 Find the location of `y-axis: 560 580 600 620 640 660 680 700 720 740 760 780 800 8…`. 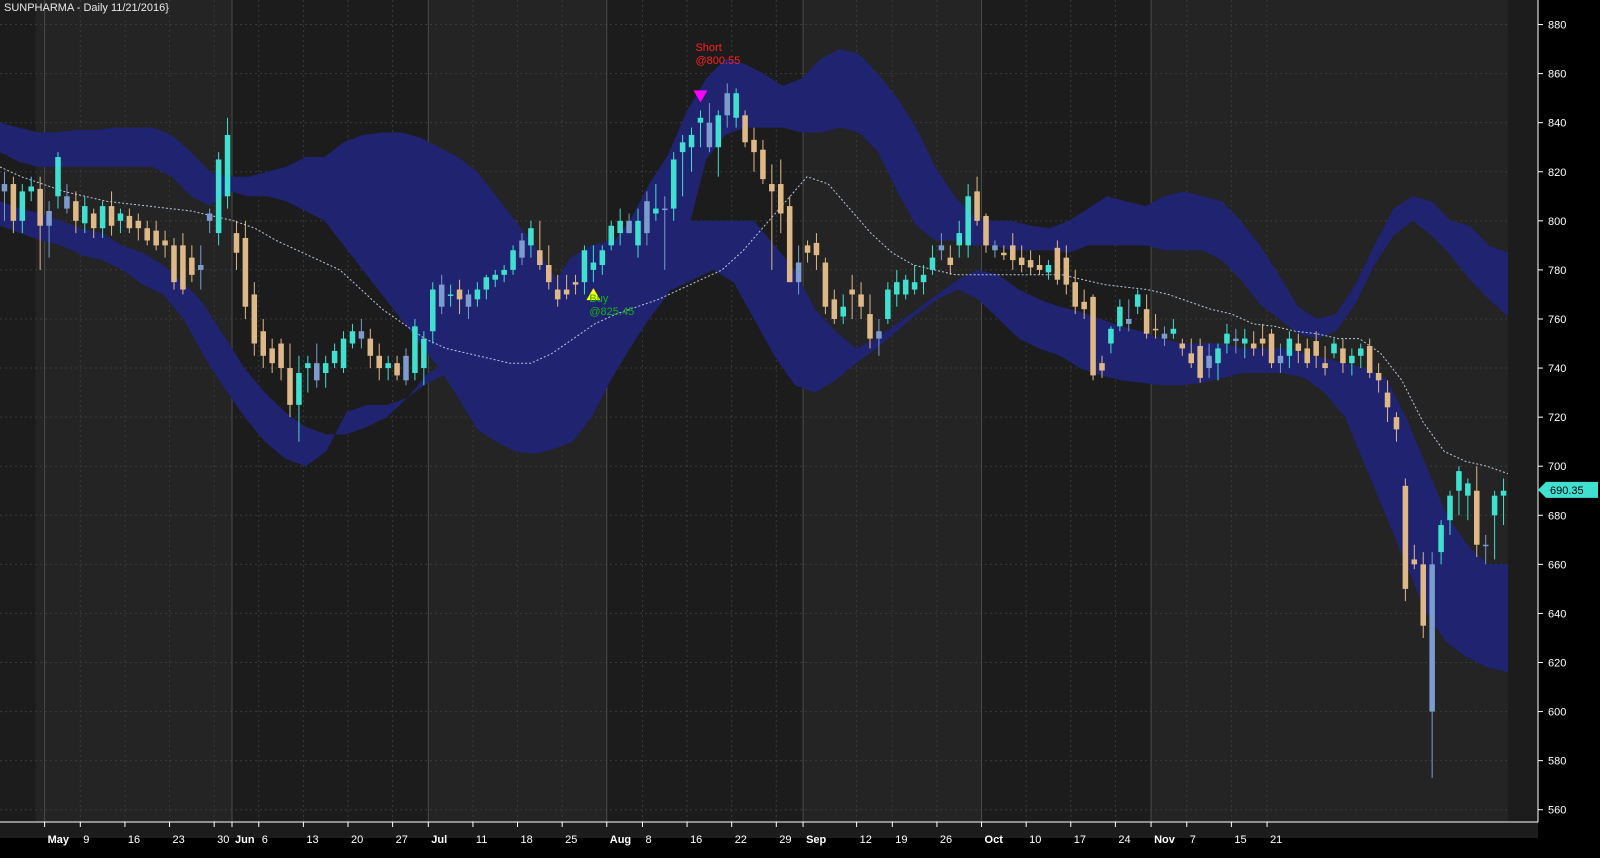

y-axis: 560 580 600 620 640 660 680 700 720 740 760 780 800 8… is located at coordinates (1551, 411).